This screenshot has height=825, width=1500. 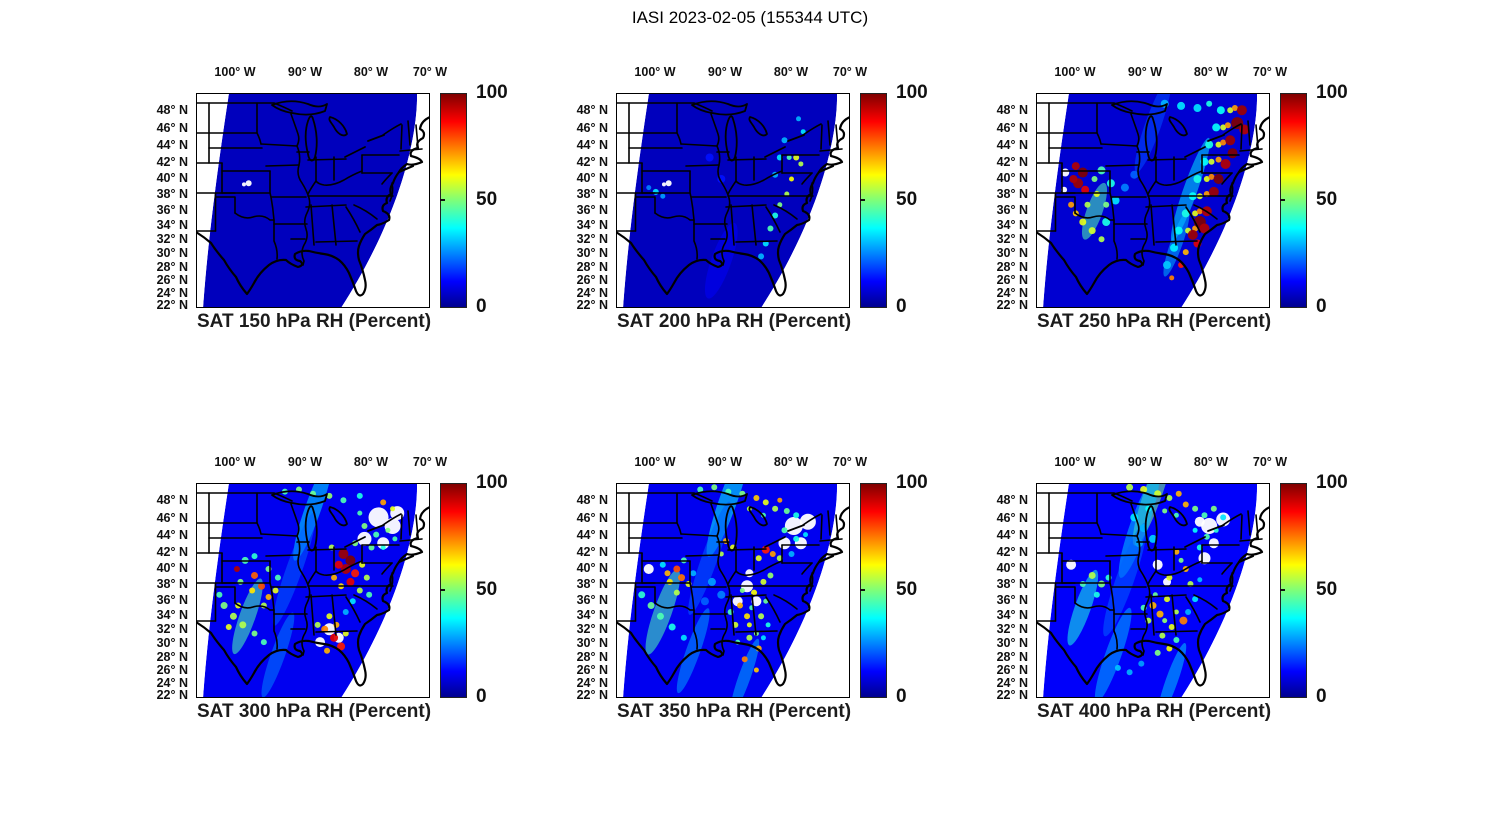 I want to click on figure-title: IASI 2023-02-05 (155344 UTC), so click(x=750, y=17).